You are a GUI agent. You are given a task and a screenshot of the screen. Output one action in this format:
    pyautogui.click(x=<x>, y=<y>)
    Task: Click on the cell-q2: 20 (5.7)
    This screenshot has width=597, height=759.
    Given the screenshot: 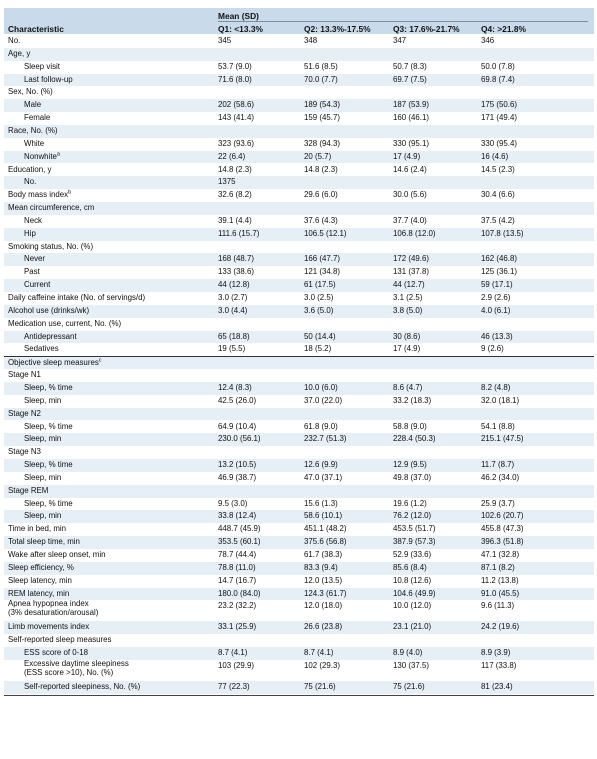 What is the action you would take?
    pyautogui.click(x=318, y=156)
    